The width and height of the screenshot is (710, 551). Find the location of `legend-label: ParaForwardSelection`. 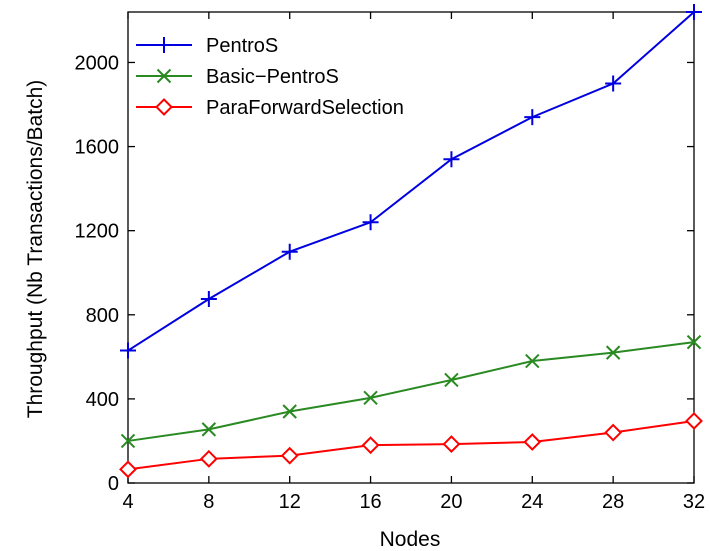

legend-label: ParaForwardSelection is located at coordinates (305, 108).